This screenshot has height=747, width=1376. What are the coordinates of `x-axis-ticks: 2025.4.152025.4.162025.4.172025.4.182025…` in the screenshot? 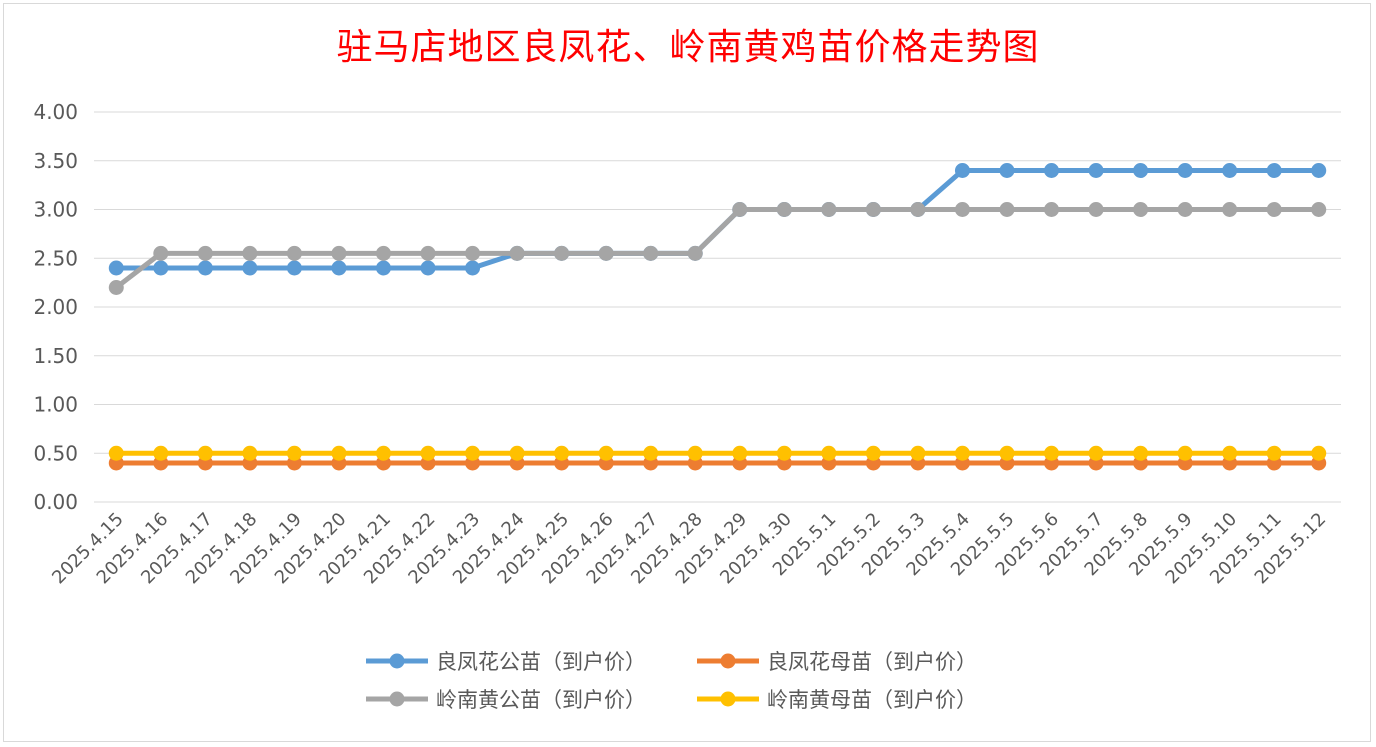 It's located at (689, 549).